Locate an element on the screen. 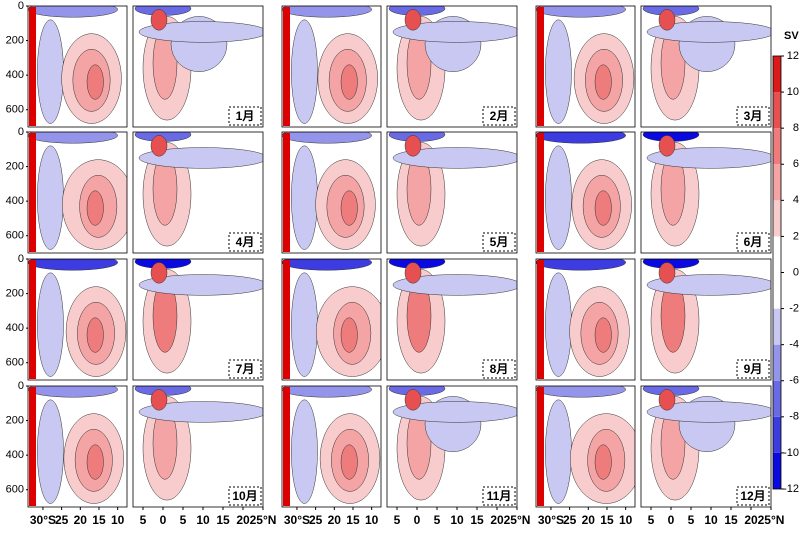 This screenshot has height=534, width=800. month-label: 10月 is located at coordinates (244, 496).